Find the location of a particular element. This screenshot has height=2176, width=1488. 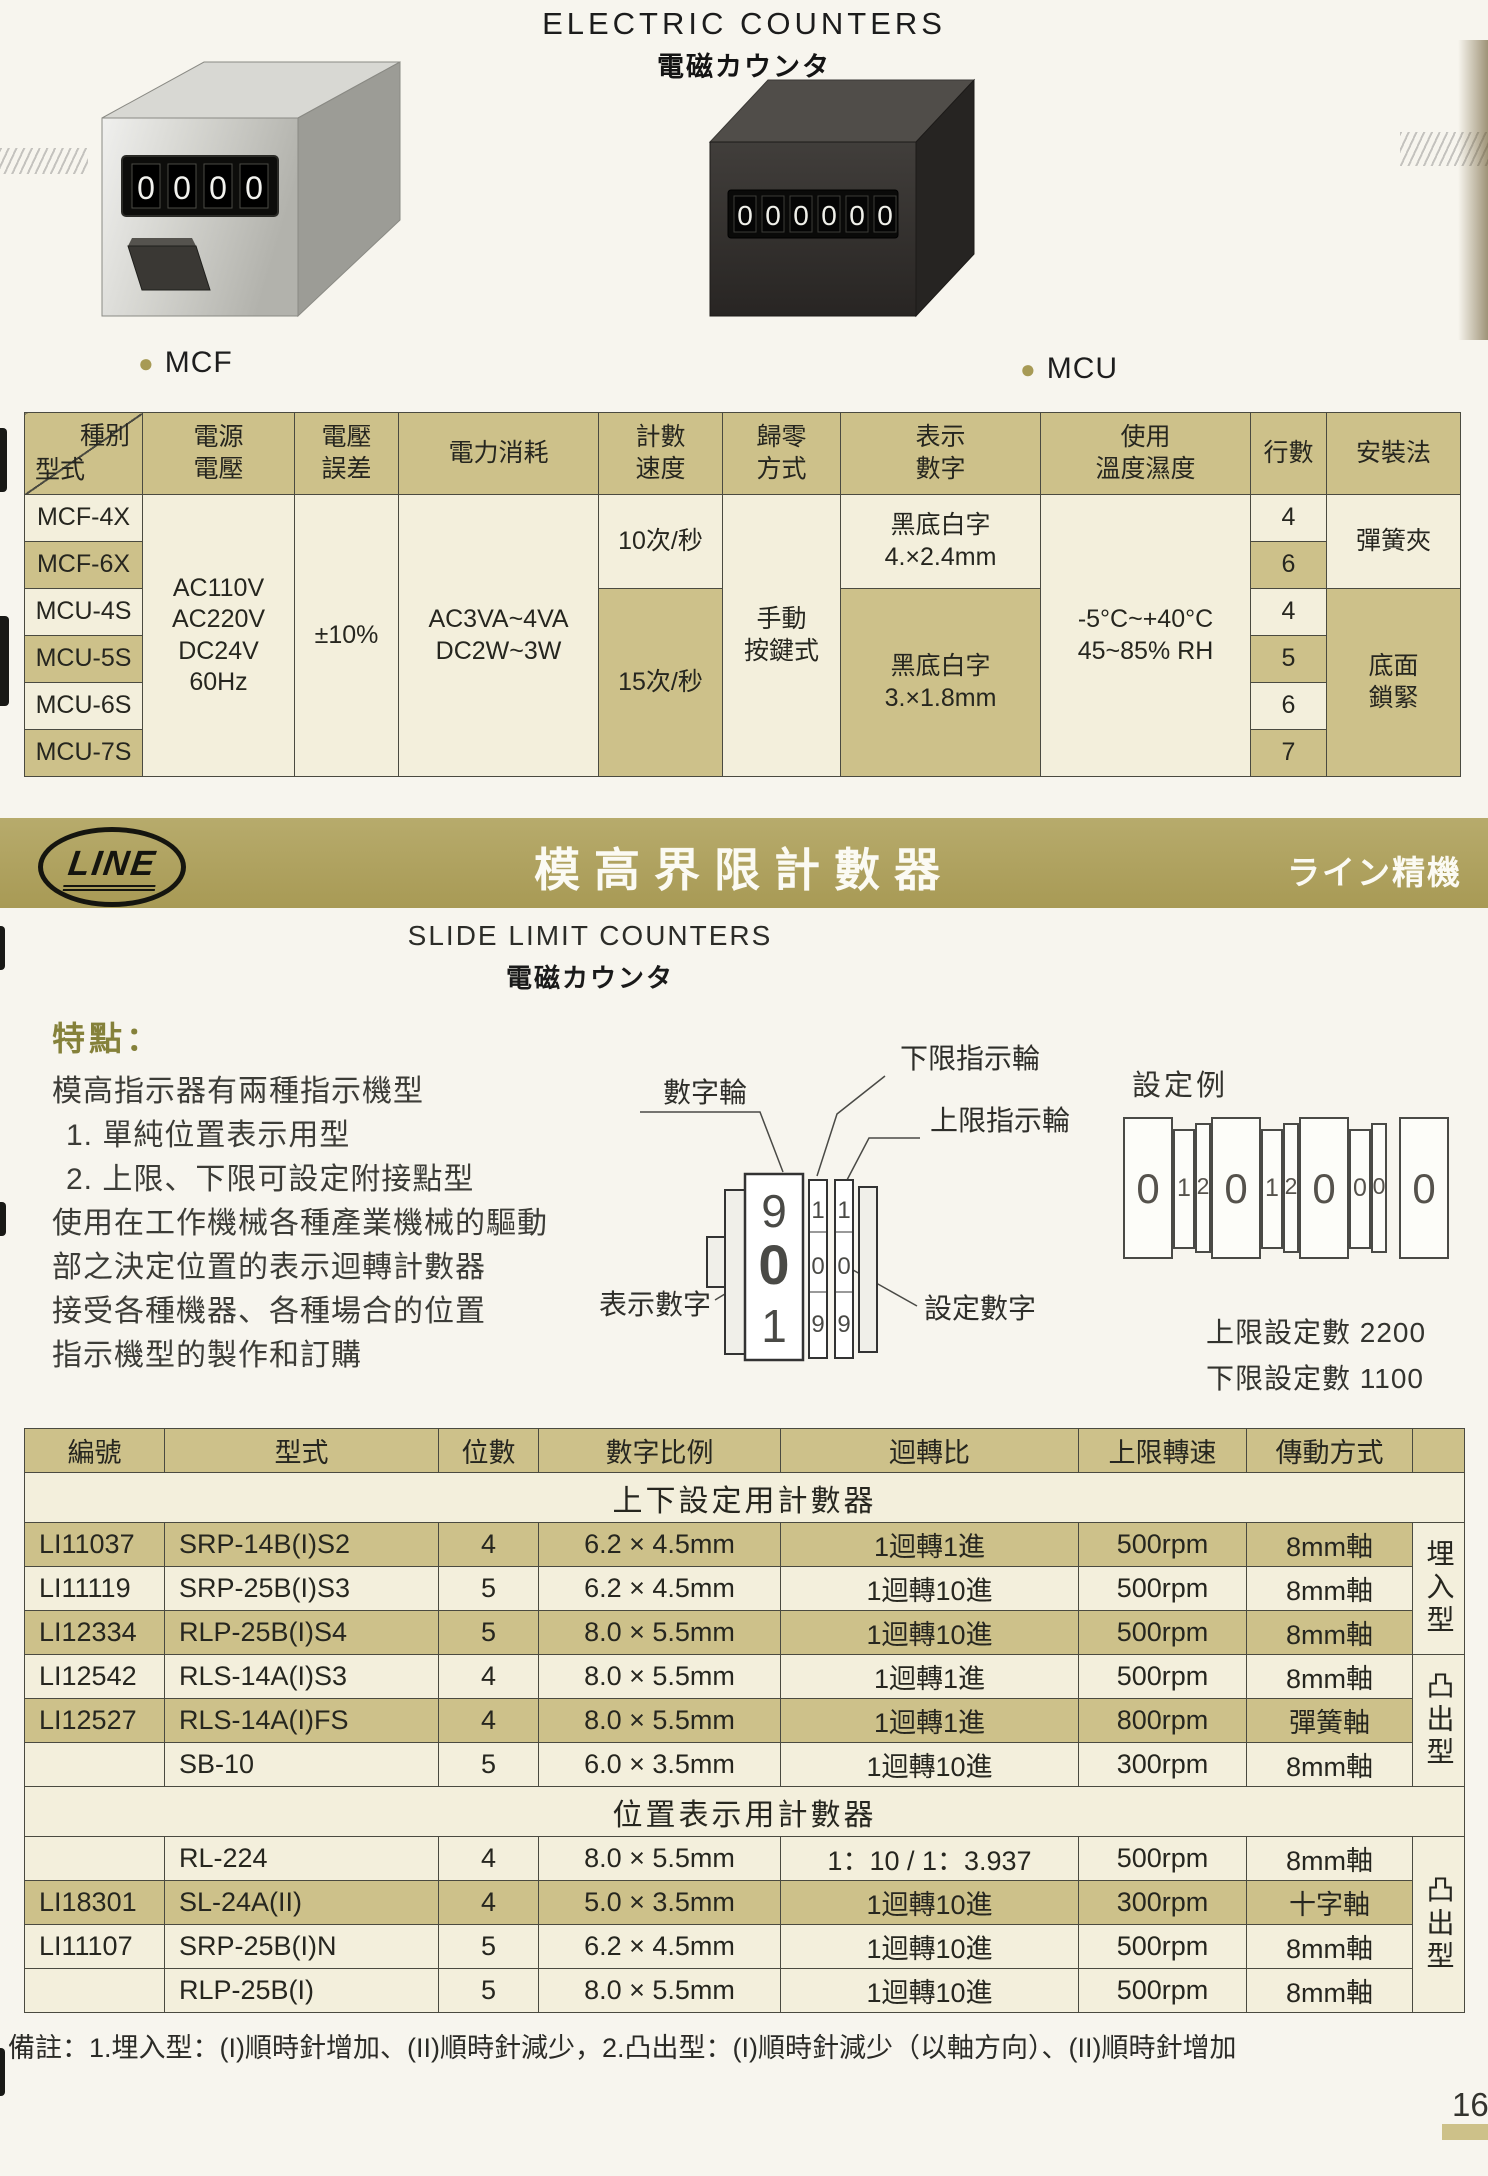

product-label-mcf: ● MCF is located at coordinates (185, 363).